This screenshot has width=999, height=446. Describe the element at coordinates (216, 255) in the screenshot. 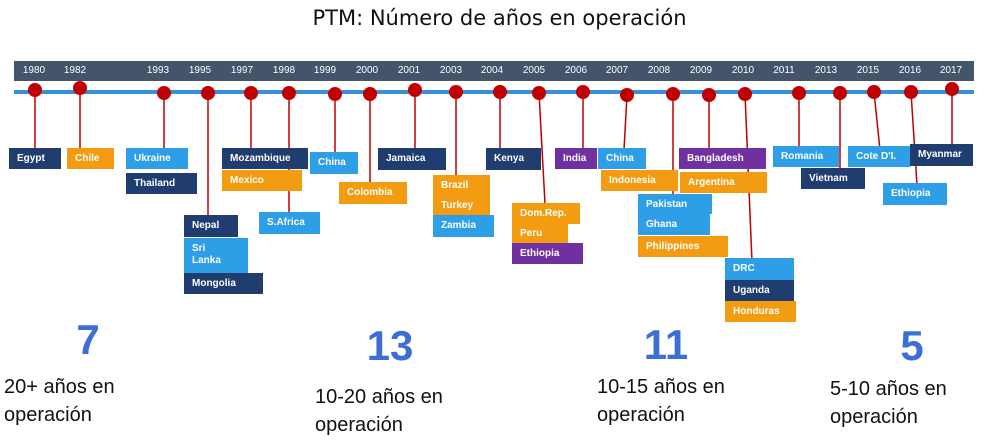

I see `country-box-sri-lanka: Sri Lanka` at that location.